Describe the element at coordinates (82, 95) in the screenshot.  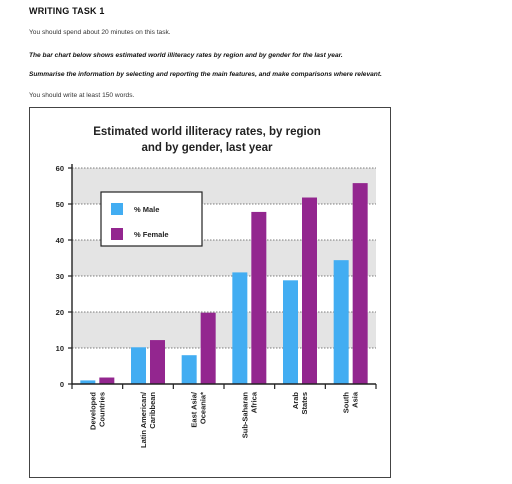
I see `word-count-note: You should write at least 150 words.` at that location.